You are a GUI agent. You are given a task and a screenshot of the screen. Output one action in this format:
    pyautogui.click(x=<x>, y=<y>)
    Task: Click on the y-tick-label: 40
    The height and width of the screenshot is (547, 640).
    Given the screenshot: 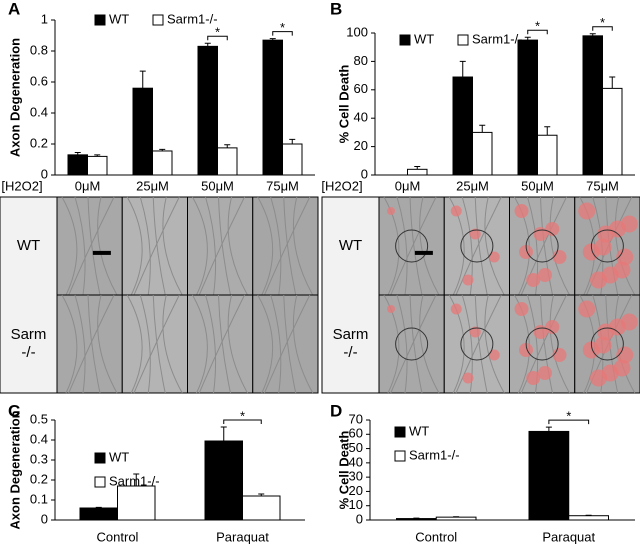 What is the action you would take?
    pyautogui.click(x=361, y=117)
    